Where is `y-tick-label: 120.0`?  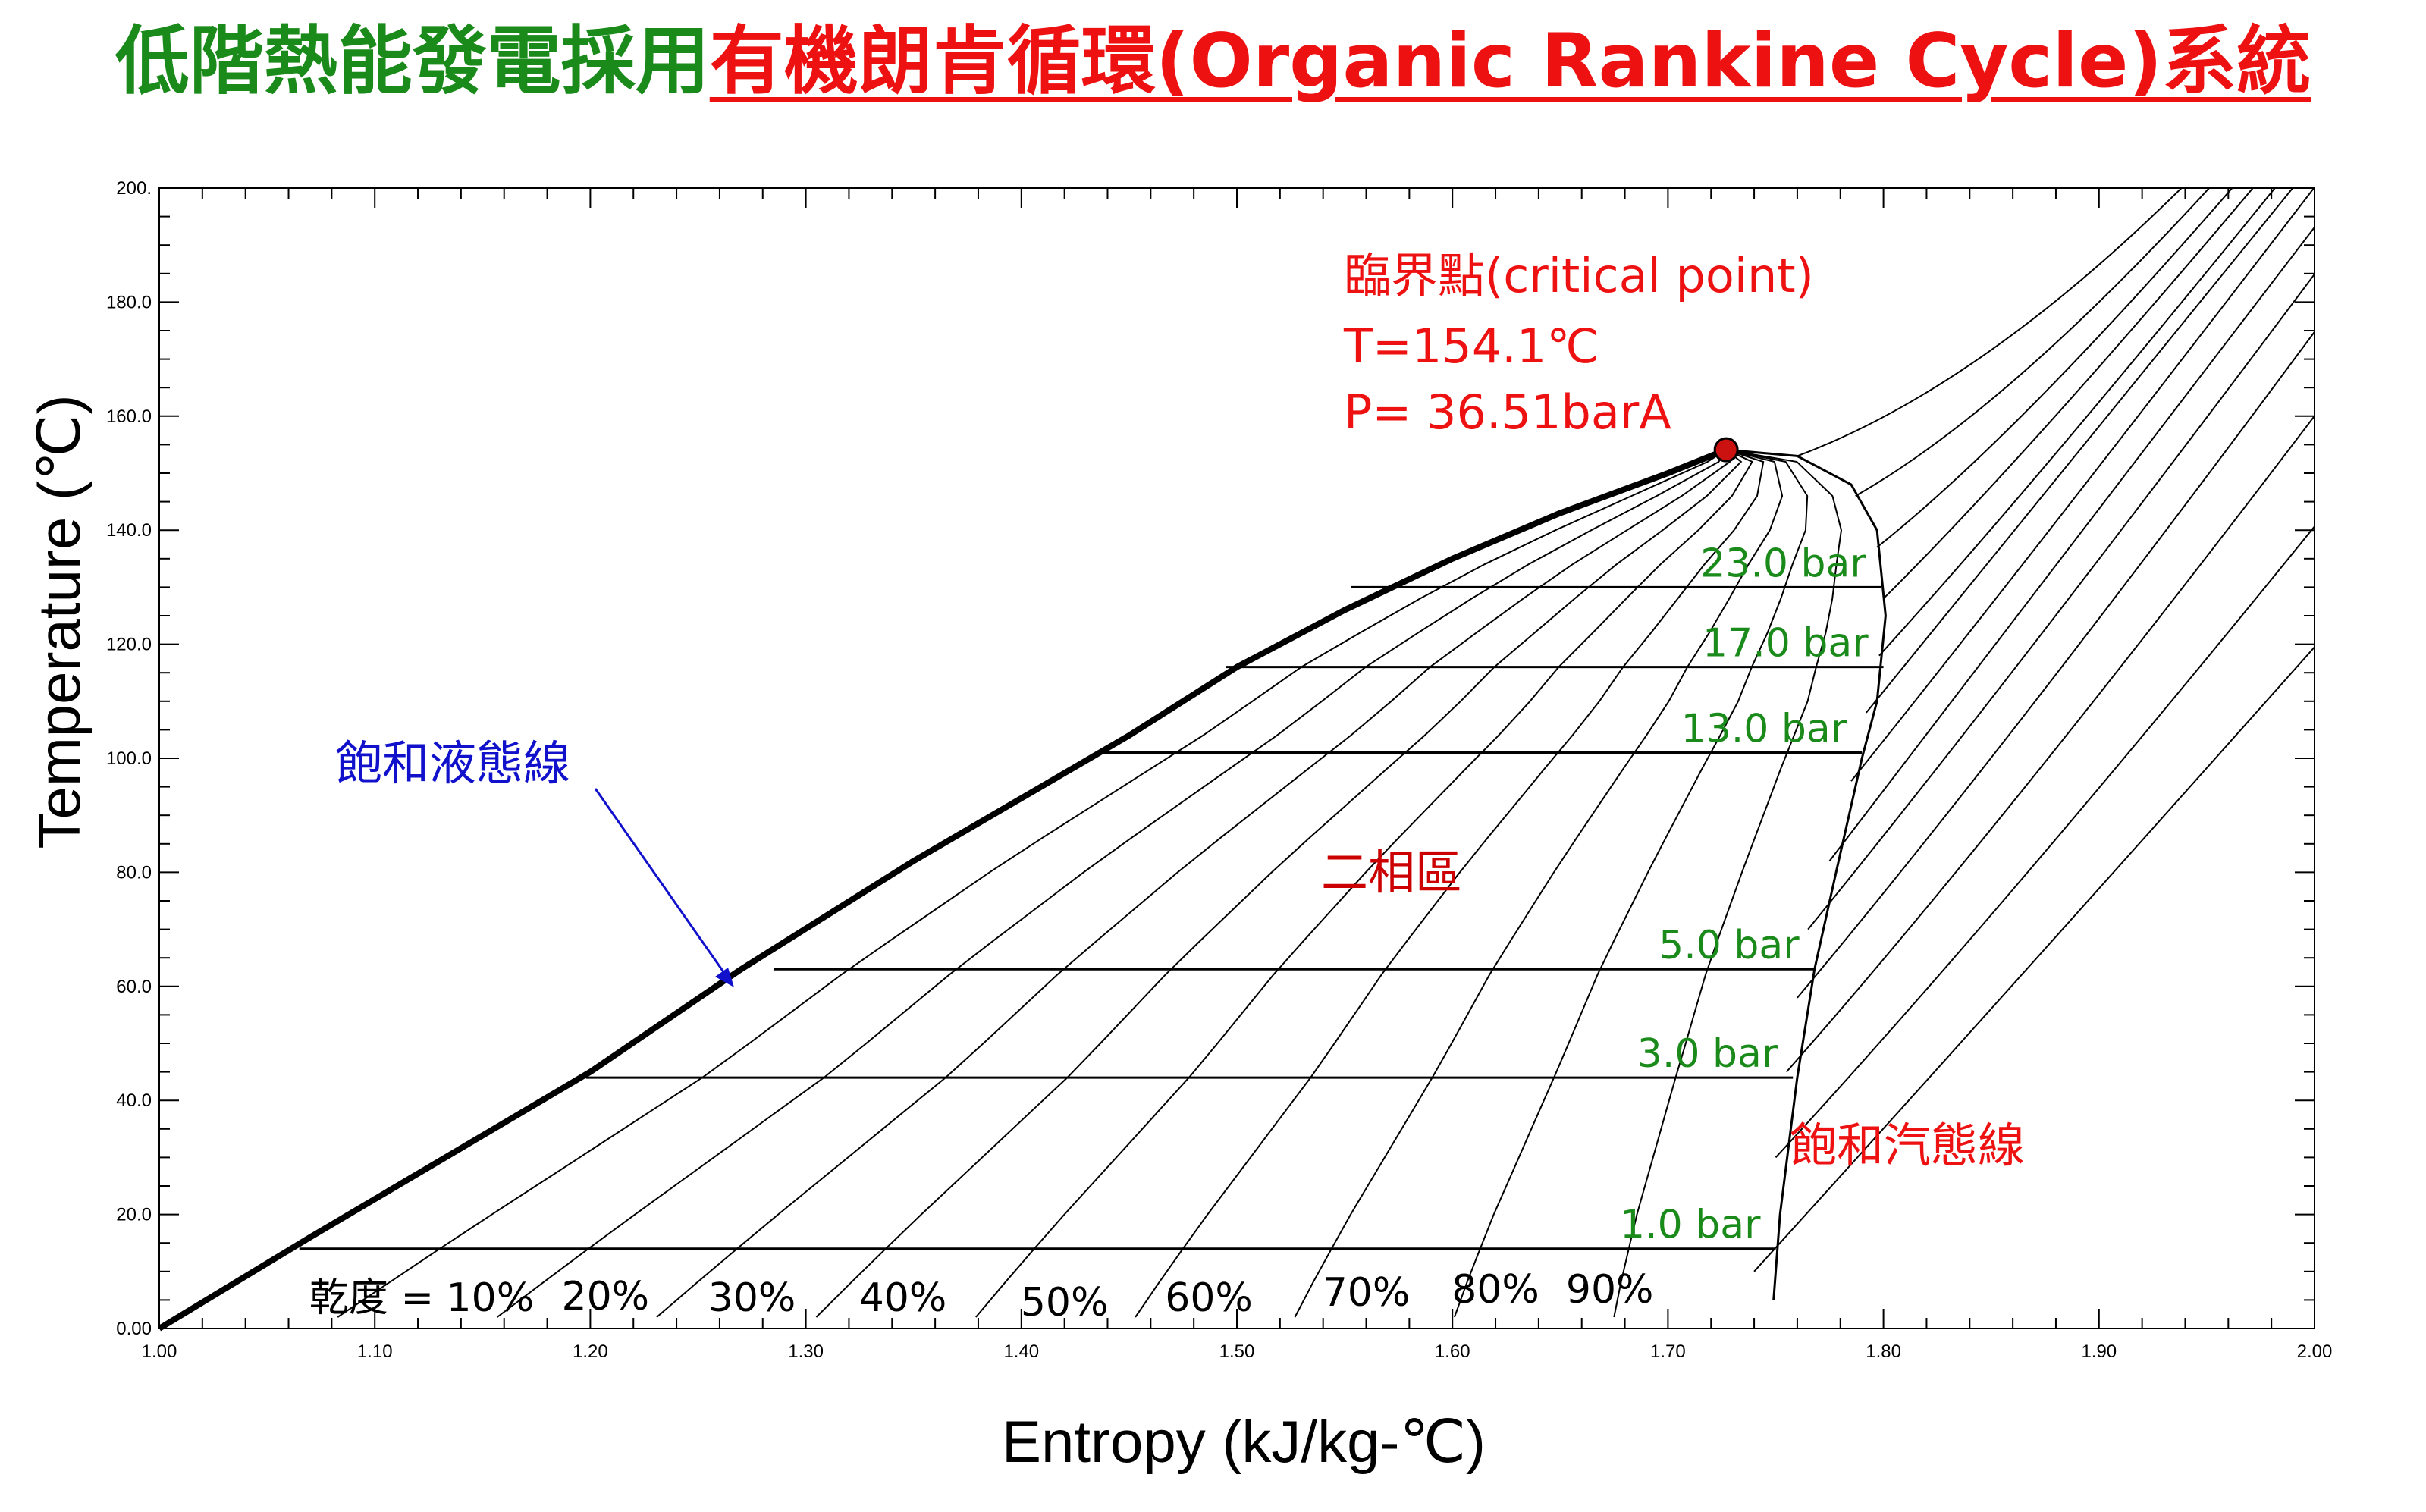
y-tick-label: 120.0 is located at coordinates (129, 645).